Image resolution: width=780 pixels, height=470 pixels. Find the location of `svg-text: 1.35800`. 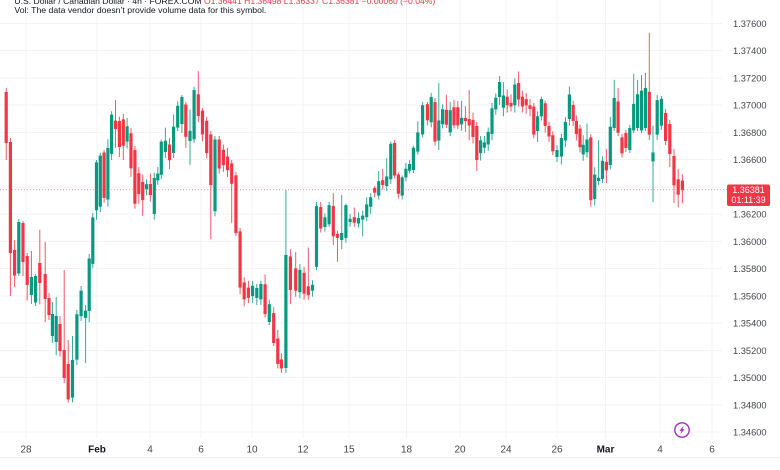

svg-text: 1.35800 is located at coordinates (750, 269).